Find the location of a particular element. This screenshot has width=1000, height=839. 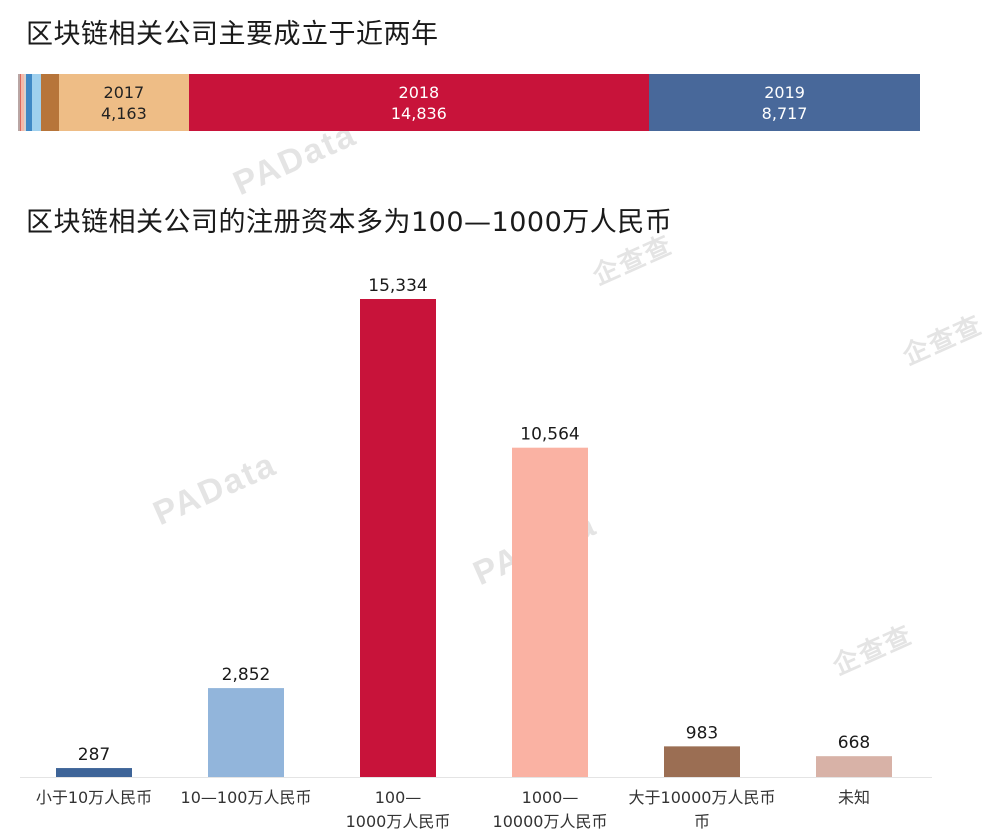

x-tick-label: 10—100万人民币 is located at coordinates (246, 797).